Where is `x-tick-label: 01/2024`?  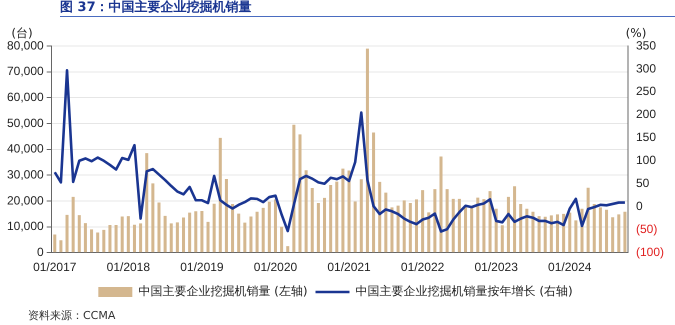 x-tick-label: 01/2024 is located at coordinates (570, 267).